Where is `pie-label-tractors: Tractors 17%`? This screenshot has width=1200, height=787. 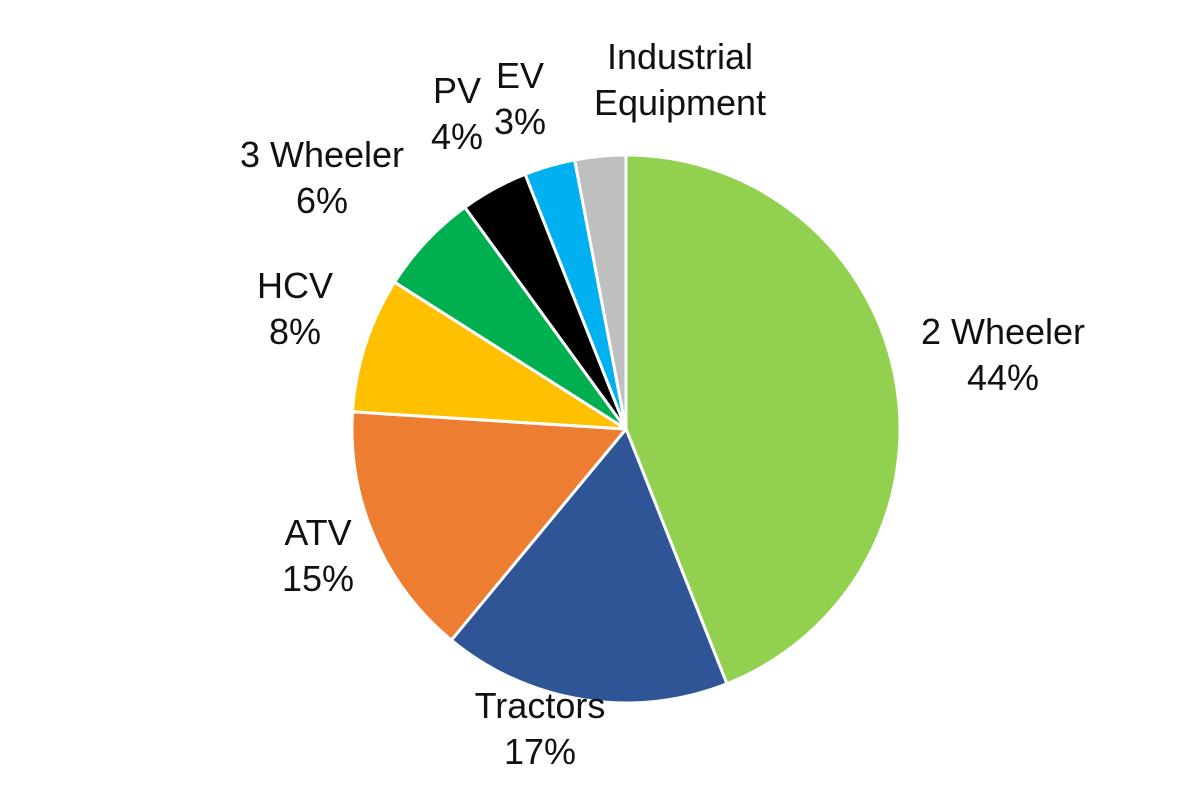 pie-label-tractors: Tractors 17% is located at coordinates (540, 728).